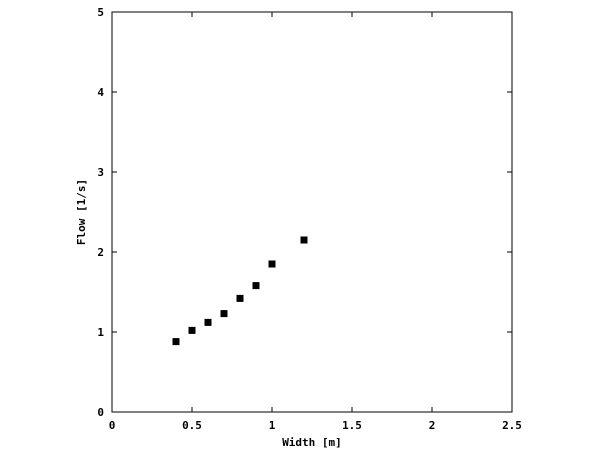  I want to click on y-tick-label: 2, so click(100, 252).